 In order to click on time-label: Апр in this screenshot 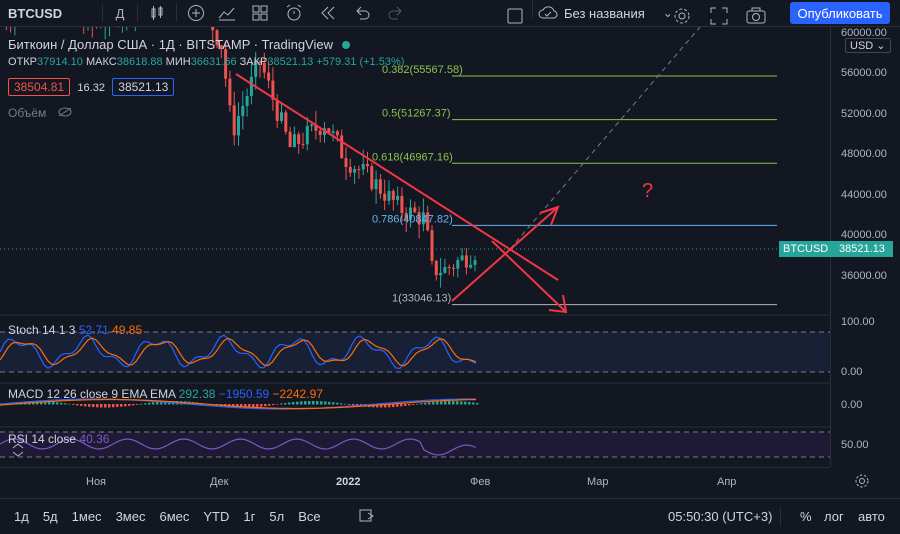, I will do `click(727, 482)`.